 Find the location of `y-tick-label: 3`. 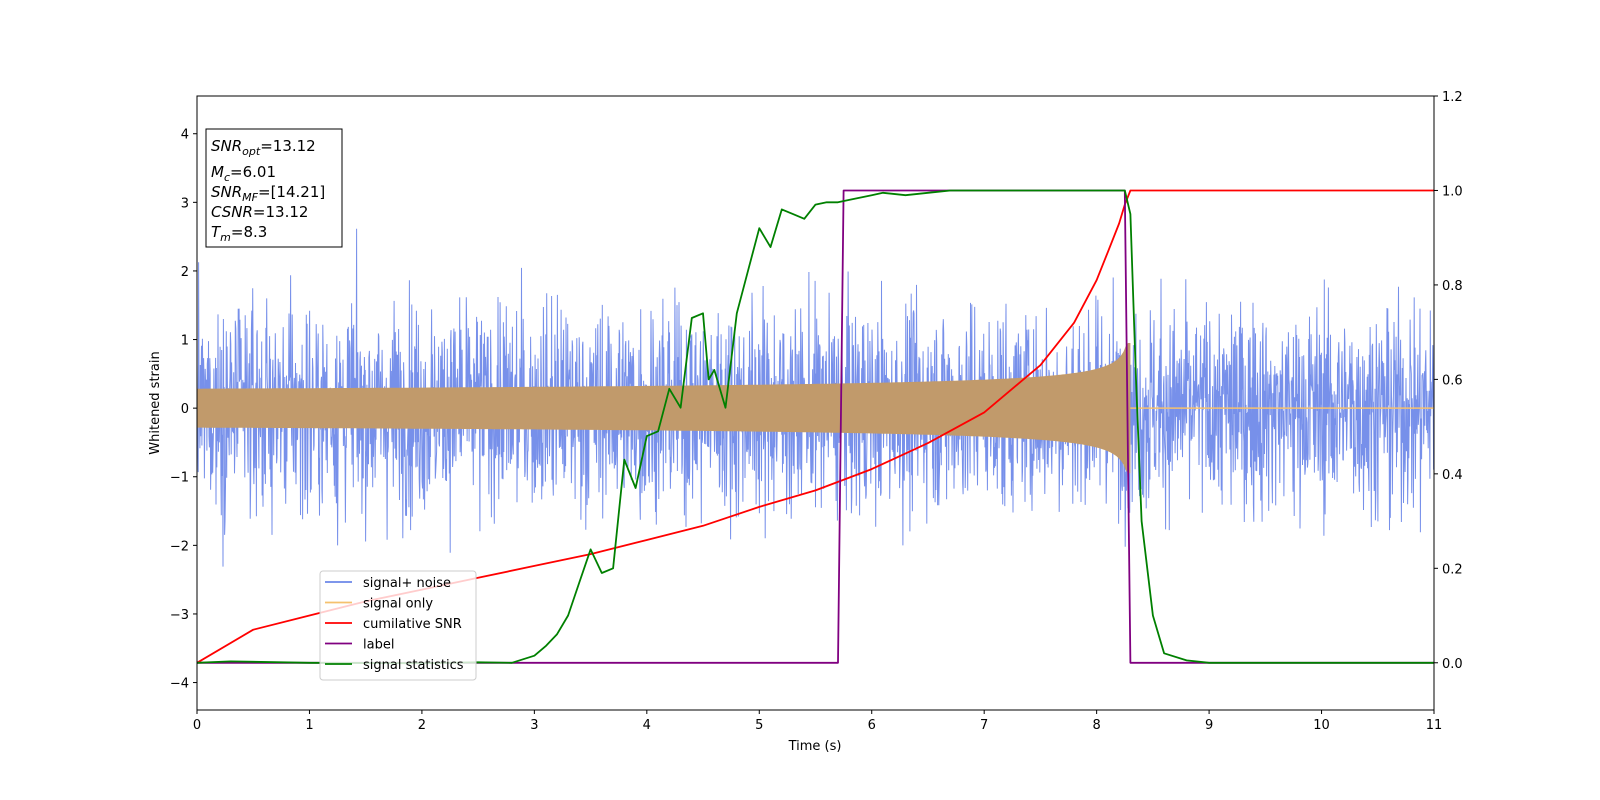

y-tick-label: 3 is located at coordinates (185, 203).